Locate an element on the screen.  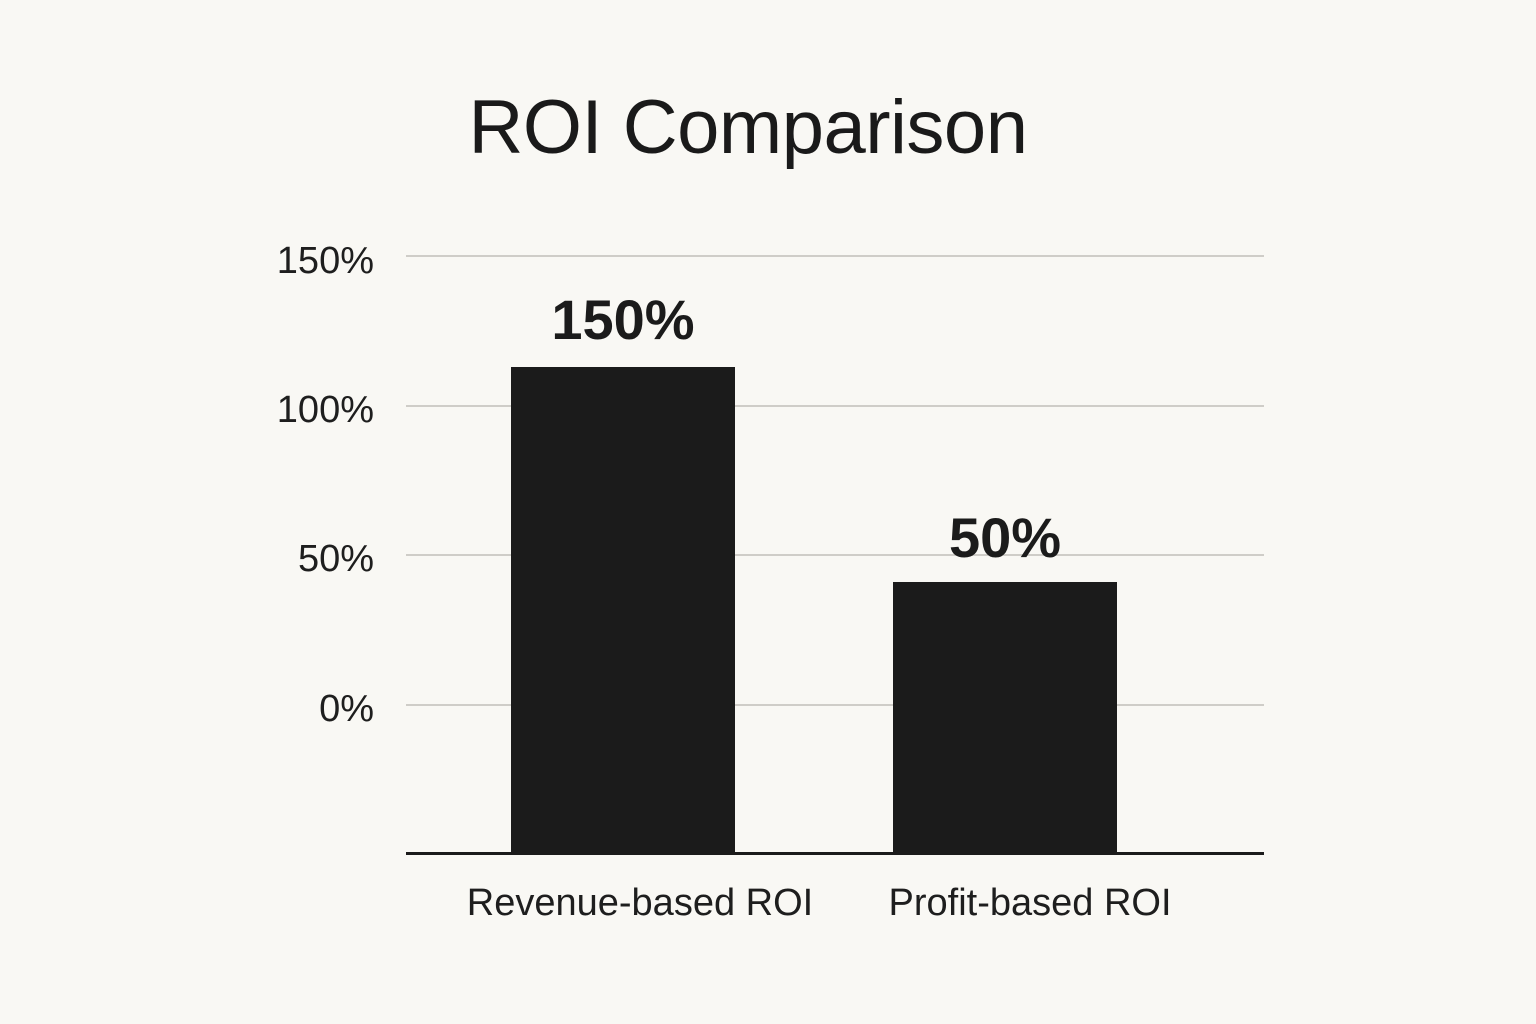
y-tick-label: 100% is located at coordinates (325, 410).